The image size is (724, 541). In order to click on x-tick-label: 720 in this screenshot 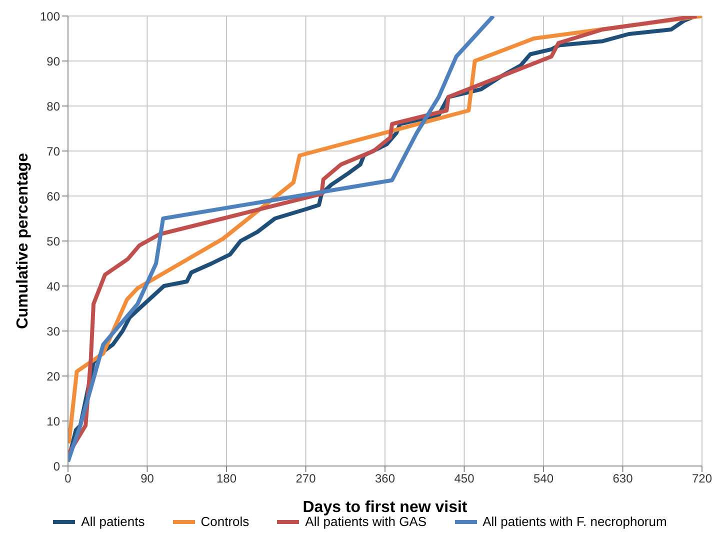, I will do `click(702, 479)`.